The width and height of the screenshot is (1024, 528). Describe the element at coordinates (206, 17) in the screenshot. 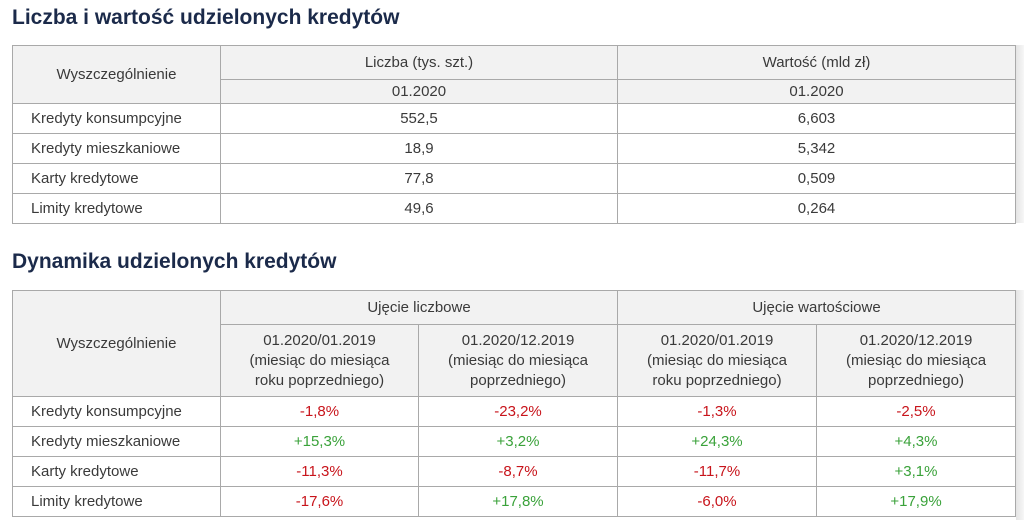

I see `section1-title: Liczba i wartość udzielonych kredytów` at that location.